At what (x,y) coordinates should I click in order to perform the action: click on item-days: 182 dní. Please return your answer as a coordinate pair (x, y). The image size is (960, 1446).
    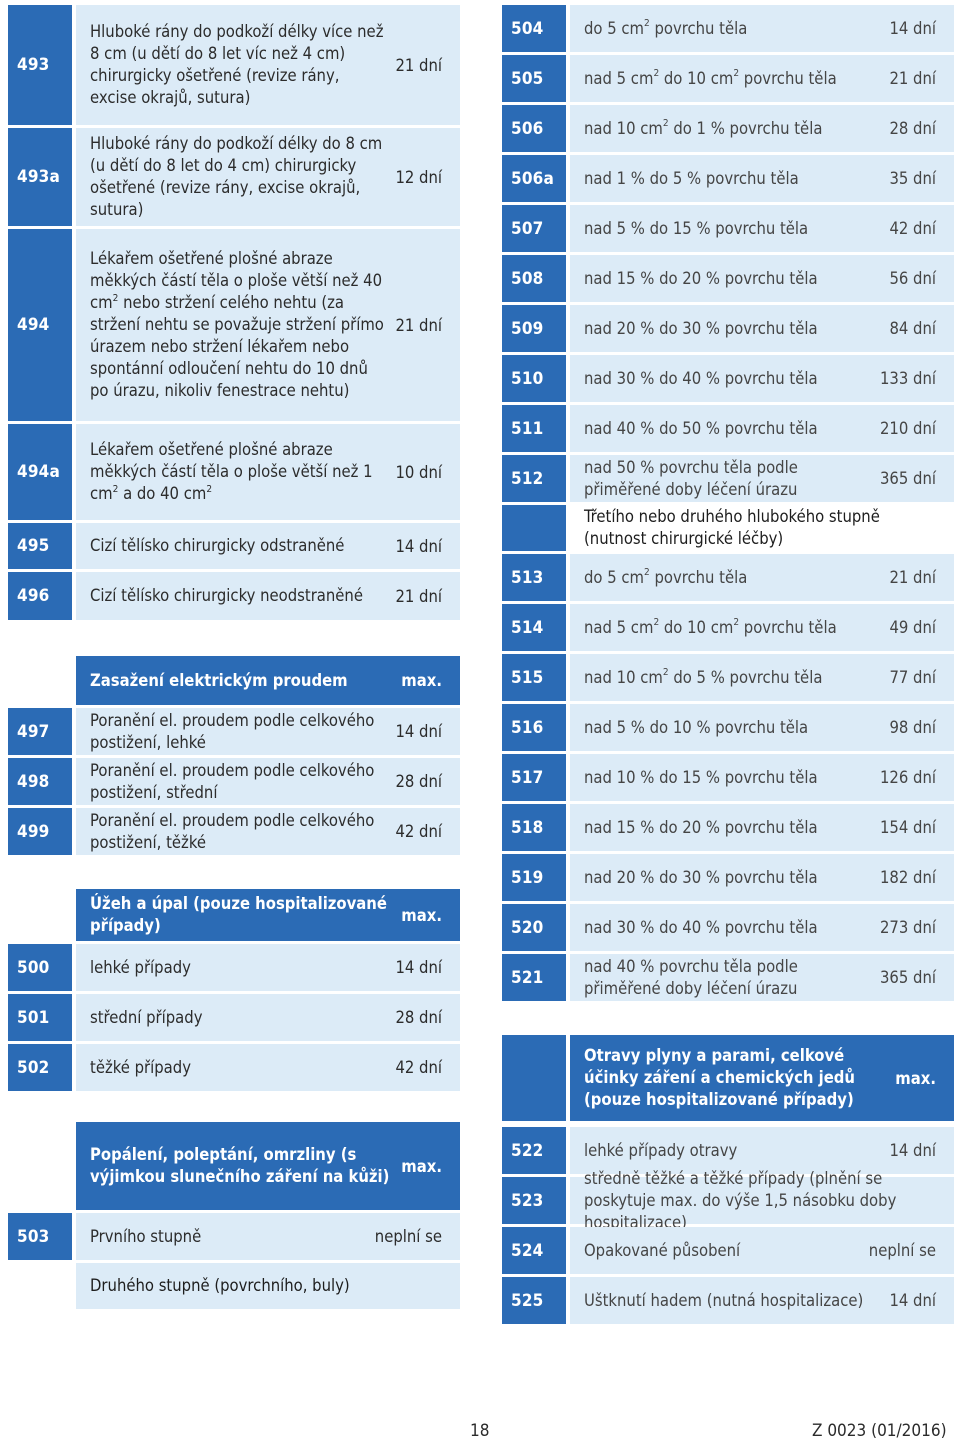
    Looking at the image, I should click on (907, 877).